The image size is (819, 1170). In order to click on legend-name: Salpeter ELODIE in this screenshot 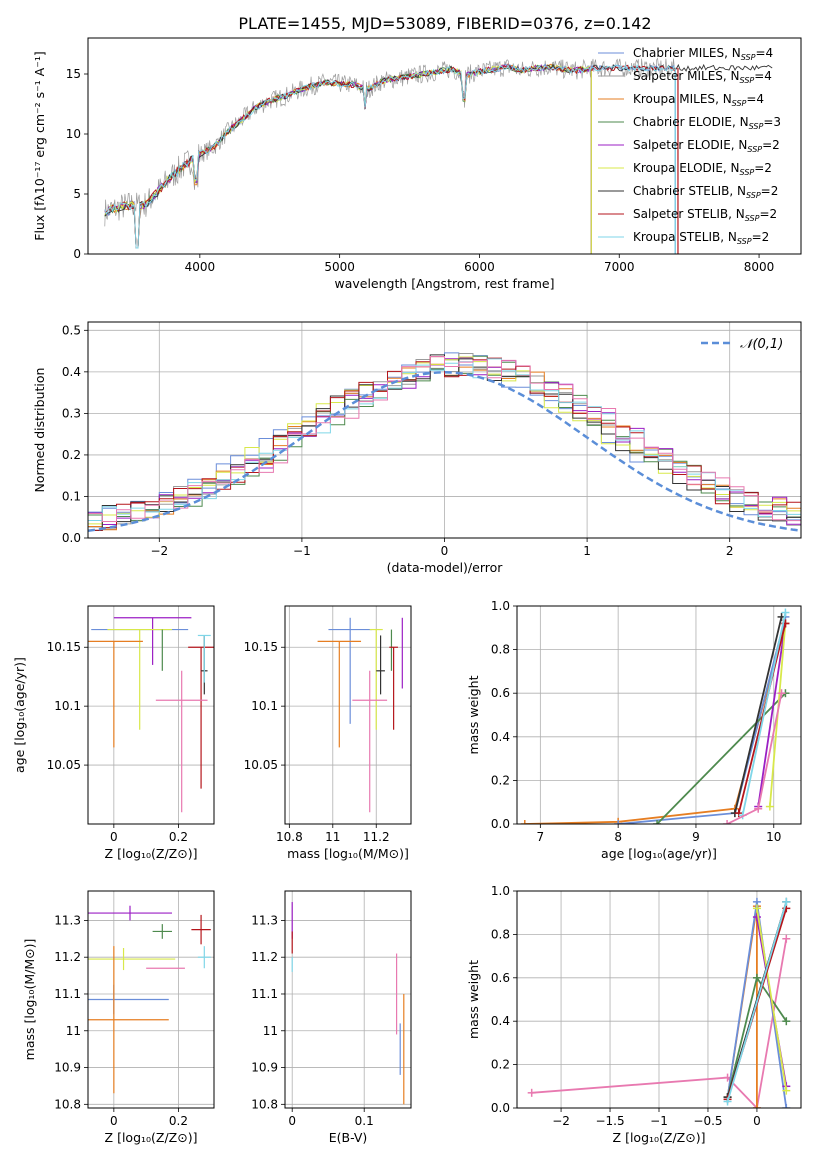, I will do `click(682, 145)`.